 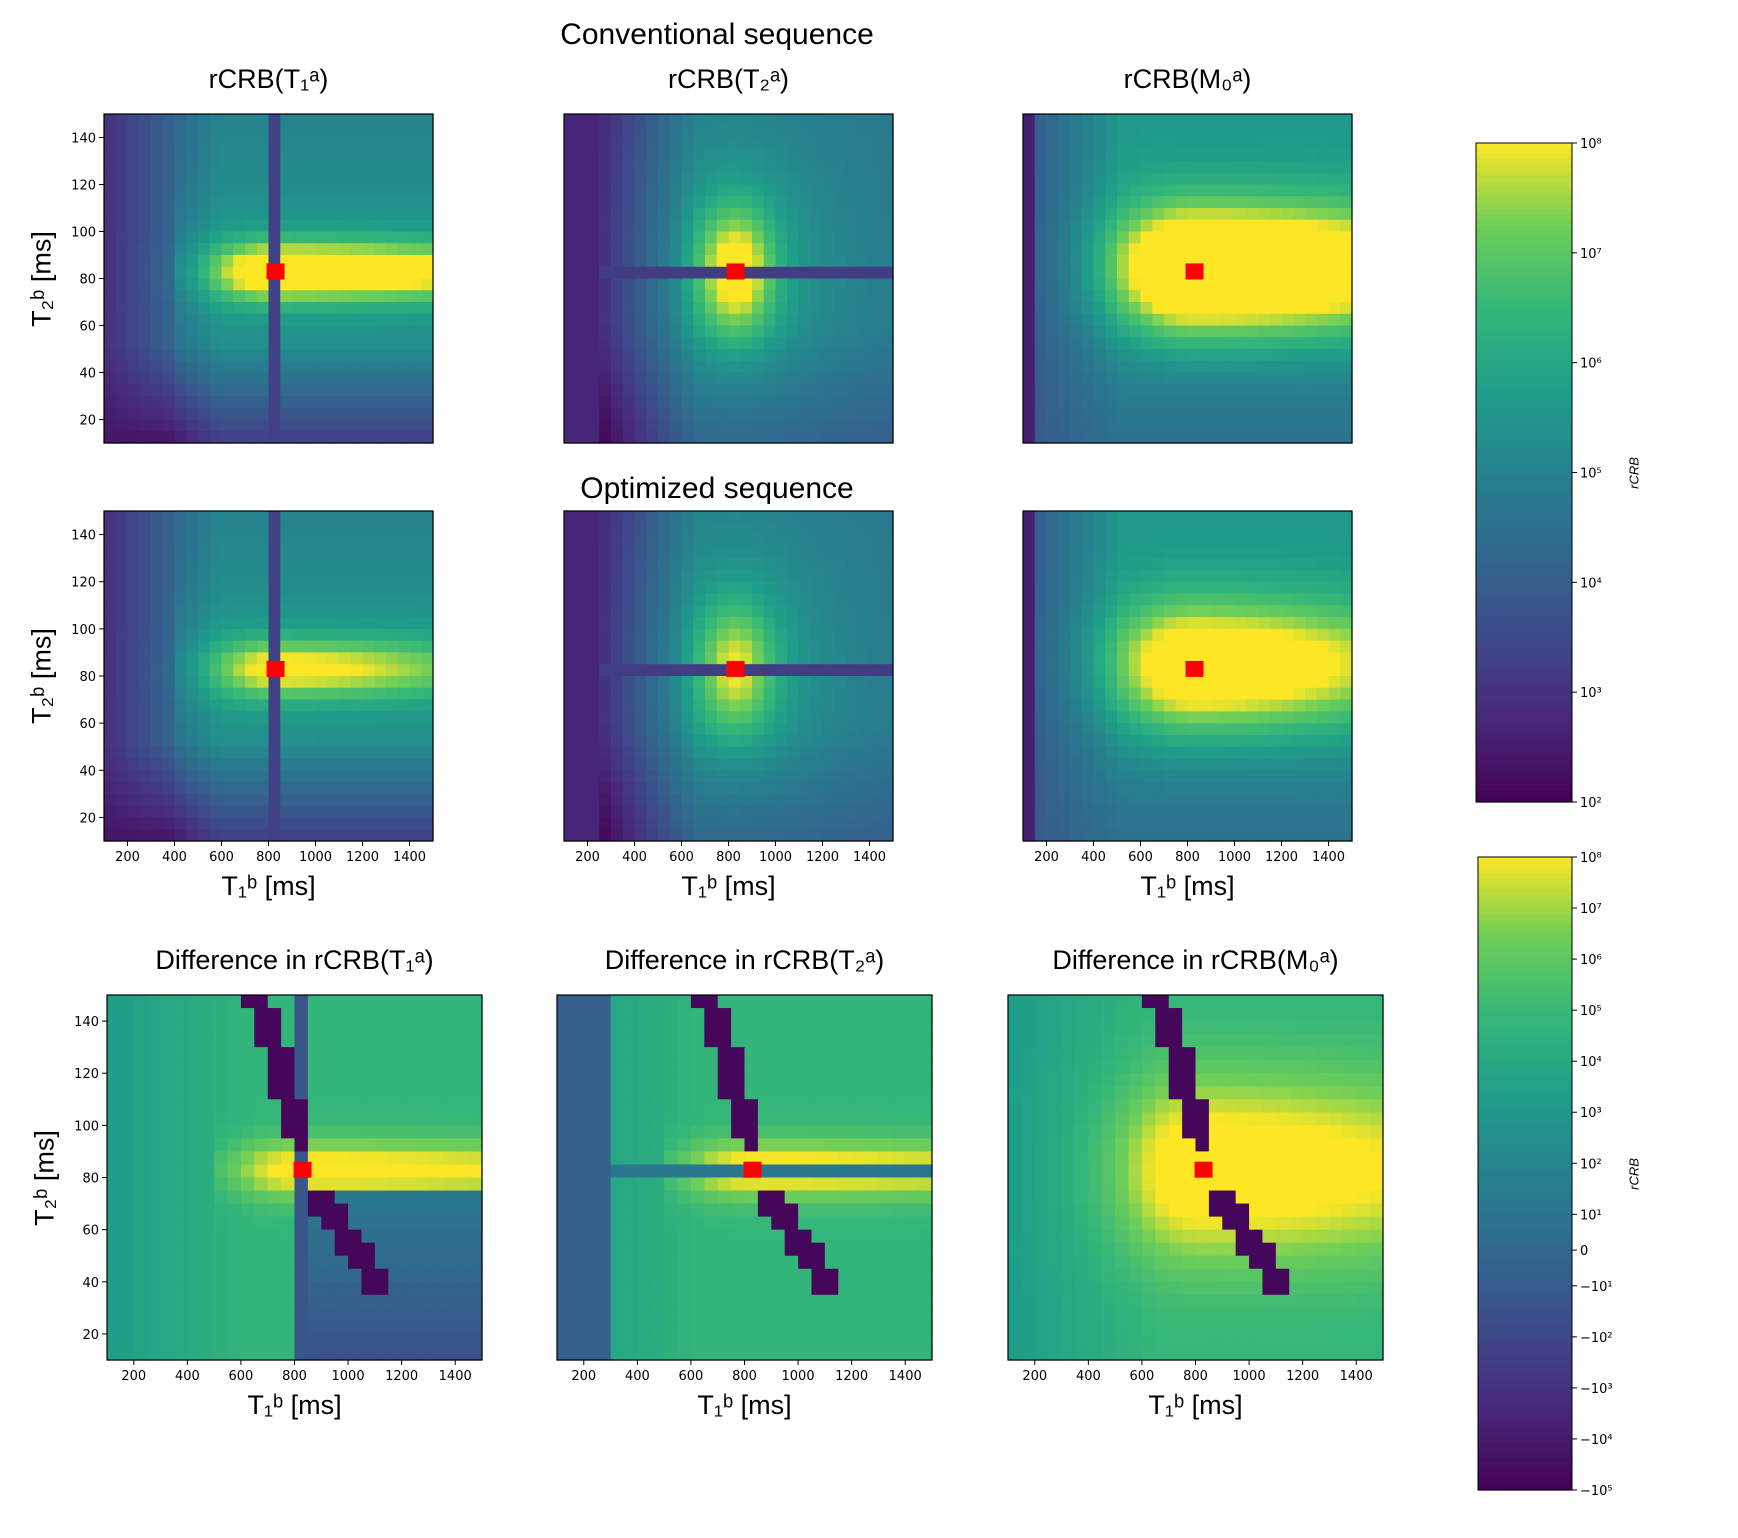 What do you see at coordinates (728, 278) in the screenshot?
I see `heatmap-conv-t2` at bounding box center [728, 278].